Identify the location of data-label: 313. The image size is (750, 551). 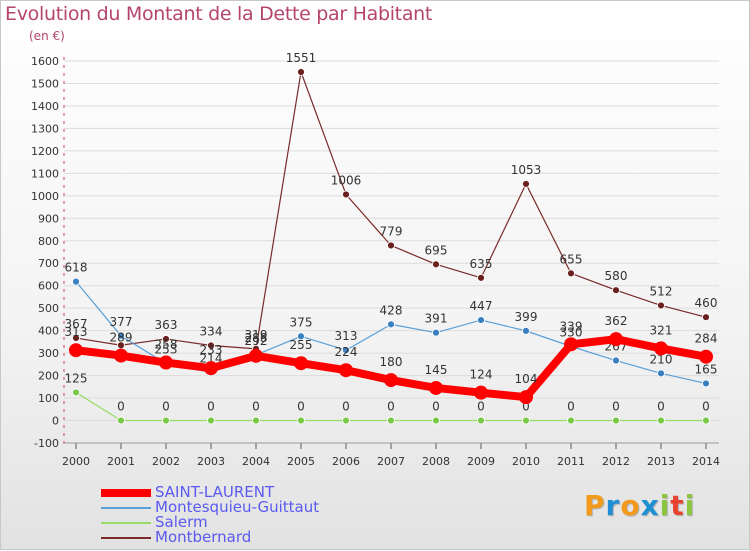
(76, 332).